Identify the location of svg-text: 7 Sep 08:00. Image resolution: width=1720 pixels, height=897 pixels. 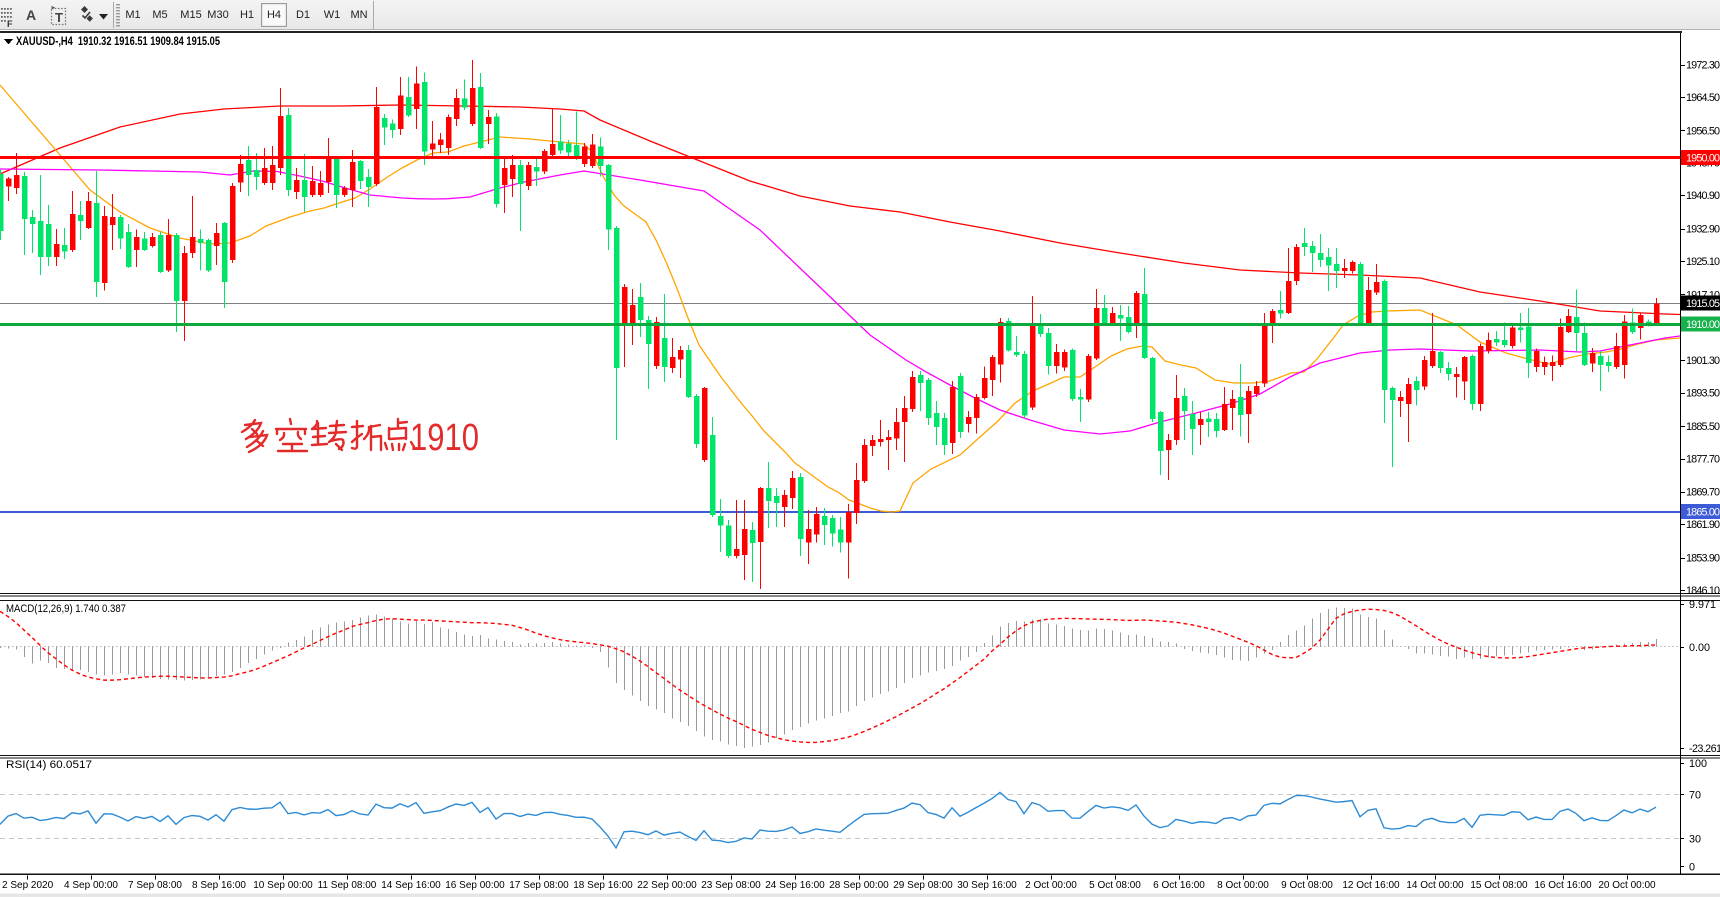
(155, 885).